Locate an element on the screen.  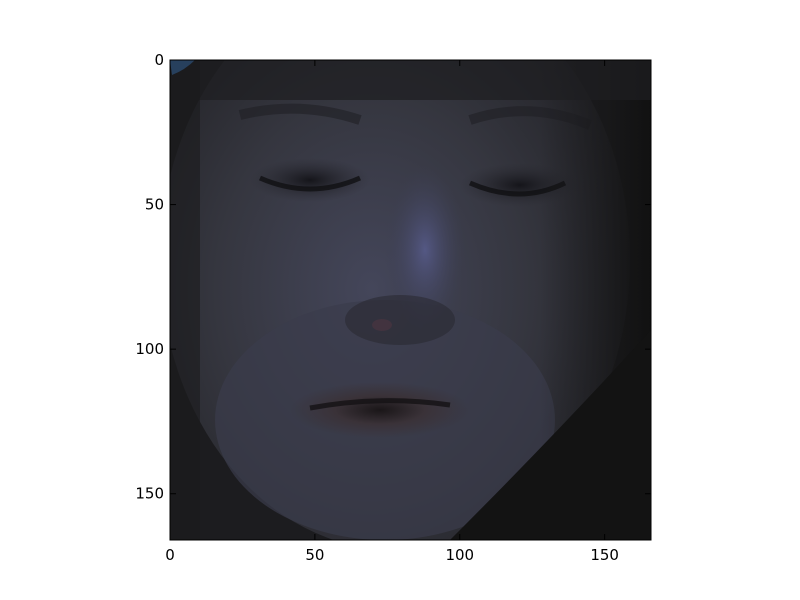
y-tick-label: 50 is located at coordinates (154, 205).